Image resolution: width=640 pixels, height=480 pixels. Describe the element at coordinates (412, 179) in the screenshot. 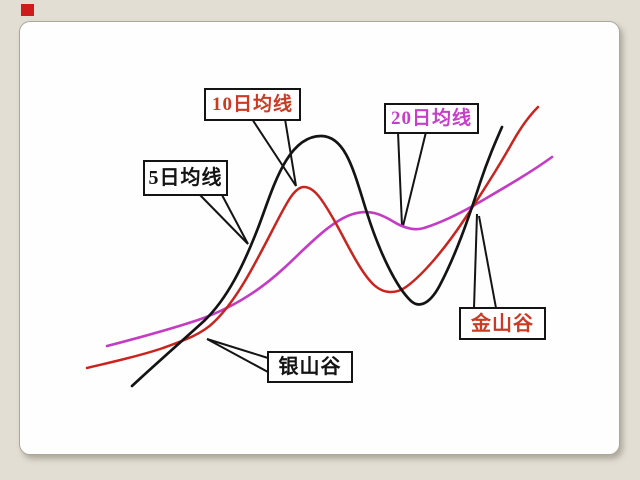

I see `pointer-ma20` at that location.